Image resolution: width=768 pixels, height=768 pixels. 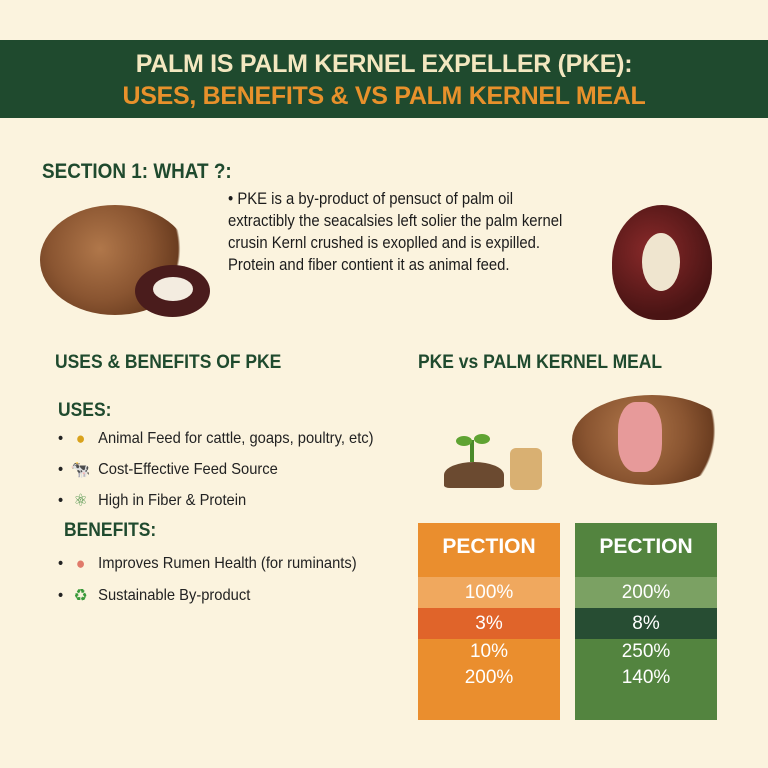 What do you see at coordinates (174, 595) in the screenshot?
I see `item-label: Sustainable By-product` at bounding box center [174, 595].